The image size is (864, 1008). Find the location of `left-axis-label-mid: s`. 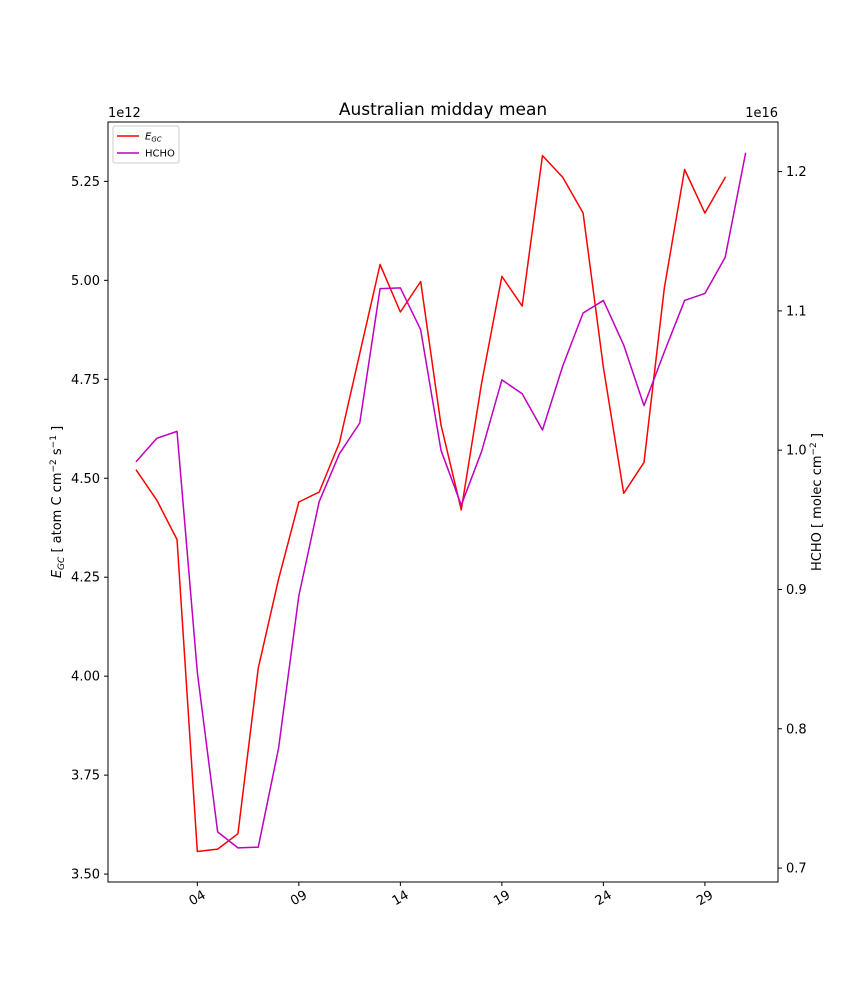

left-axis-label-mid: s is located at coordinates (57, 453).